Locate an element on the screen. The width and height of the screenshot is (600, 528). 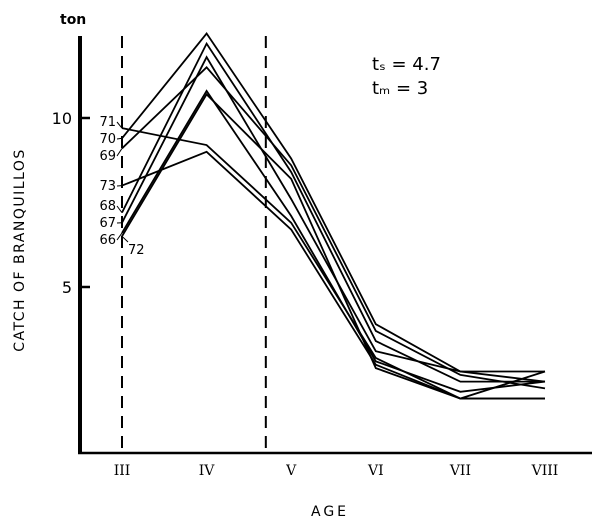
series-label: 66 is located at coordinates (107, 240).